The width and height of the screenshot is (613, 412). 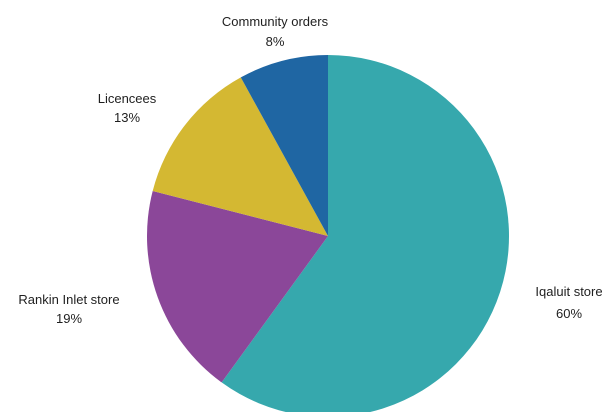 What do you see at coordinates (275, 21) in the screenshot?
I see `slice-label-community-orders: Community orders` at bounding box center [275, 21].